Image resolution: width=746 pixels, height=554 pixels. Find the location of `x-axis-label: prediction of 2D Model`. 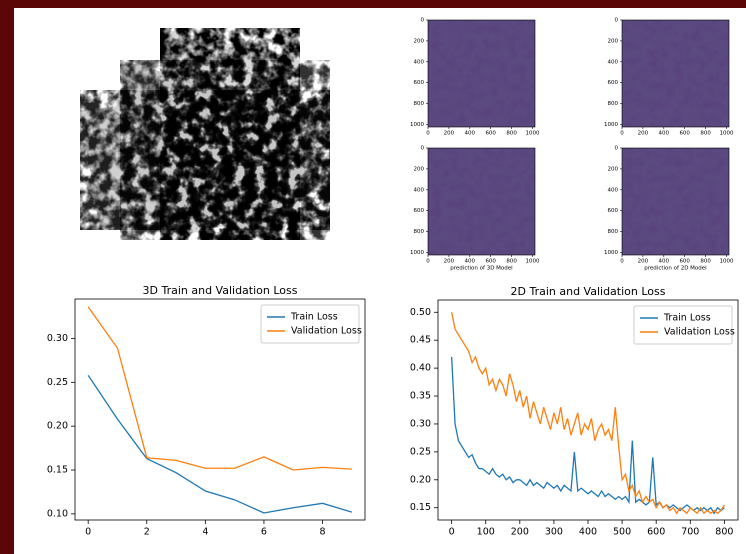

x-axis-label: prediction of 2D Model is located at coordinates (675, 269).